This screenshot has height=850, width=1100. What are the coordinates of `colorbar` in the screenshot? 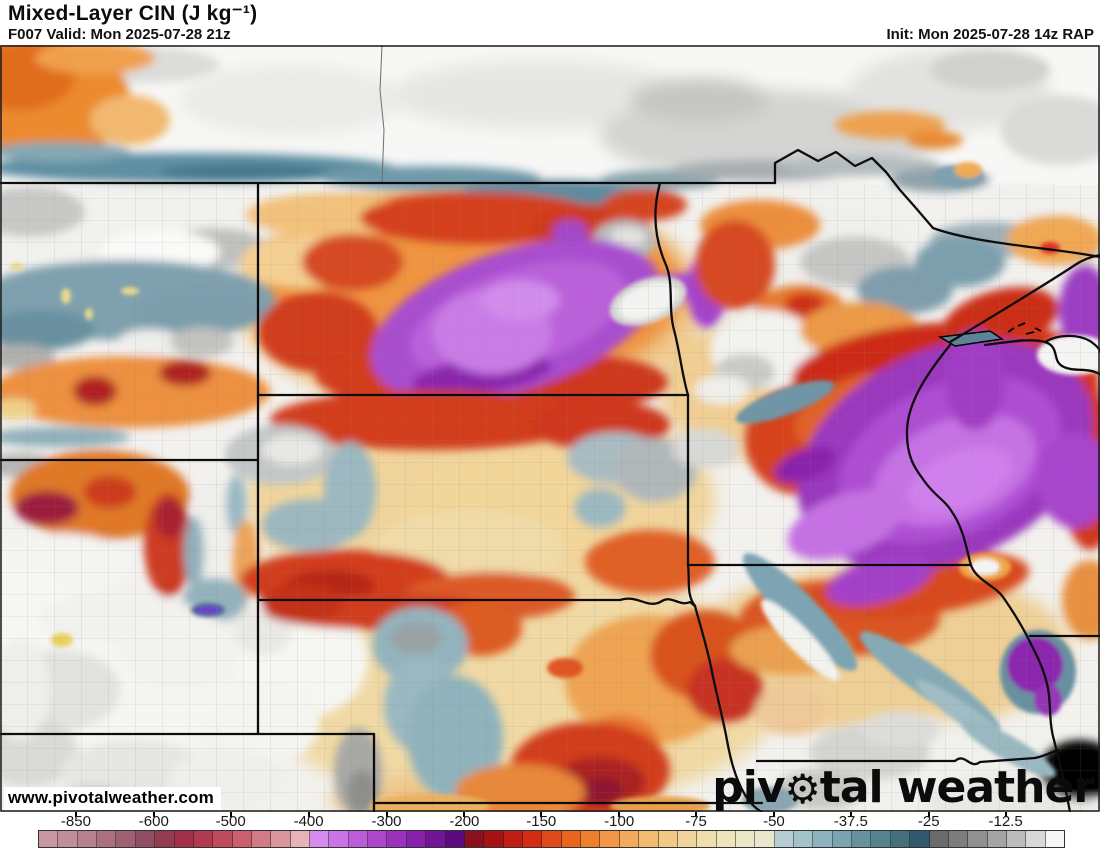 It's located at (551, 839).